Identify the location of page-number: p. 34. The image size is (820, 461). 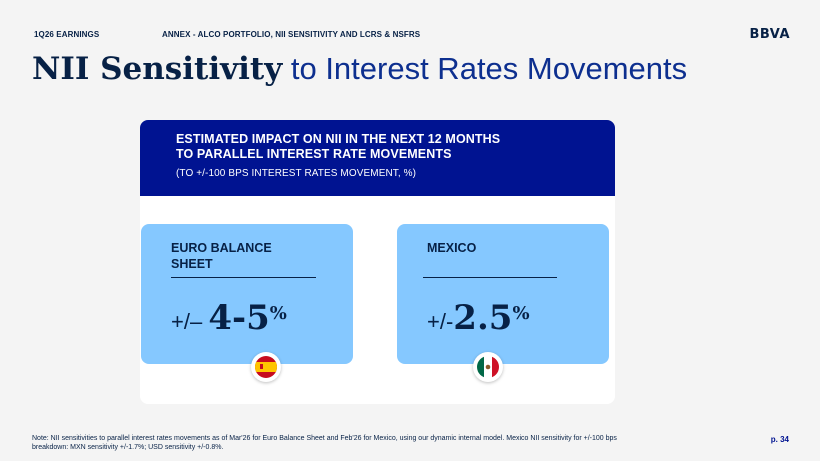
(779, 439).